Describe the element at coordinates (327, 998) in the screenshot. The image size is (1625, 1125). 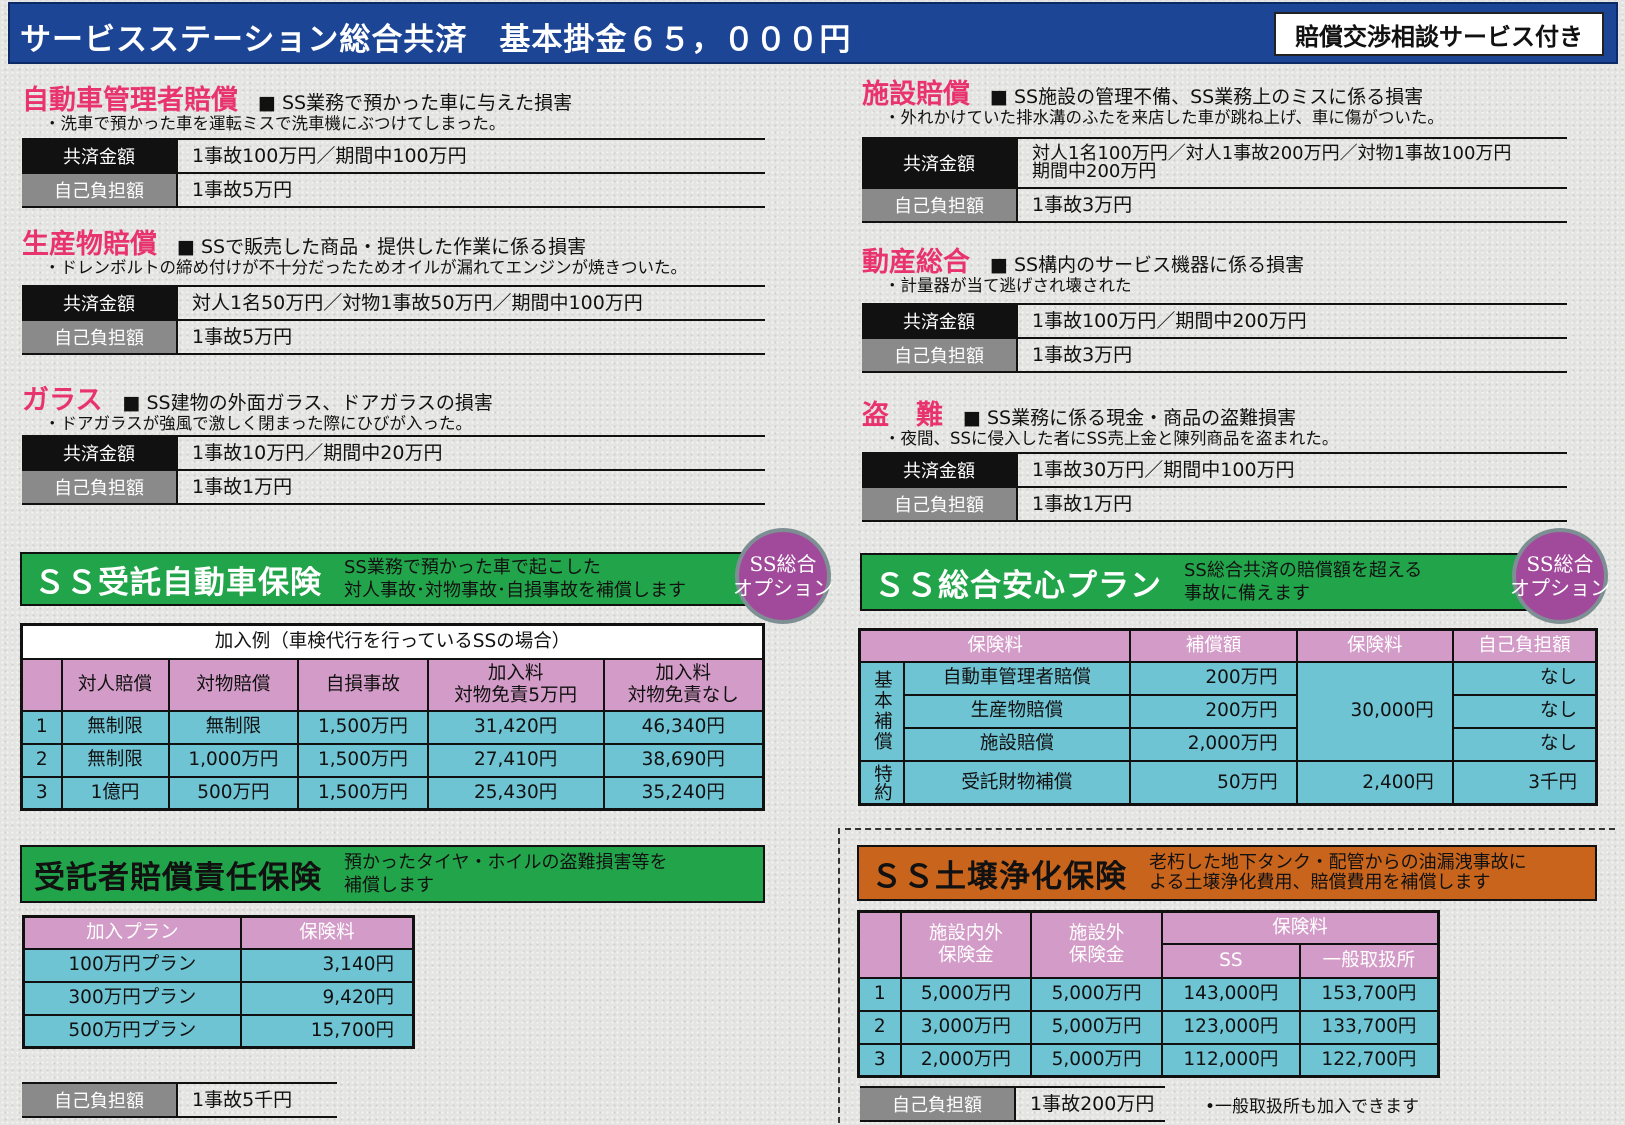
I see `table-cell: 9,420円` at that location.